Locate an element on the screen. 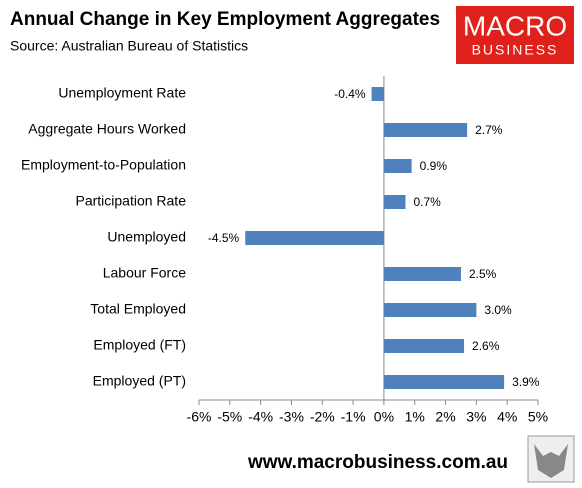  value-label: 2.5% is located at coordinates (483, 274).